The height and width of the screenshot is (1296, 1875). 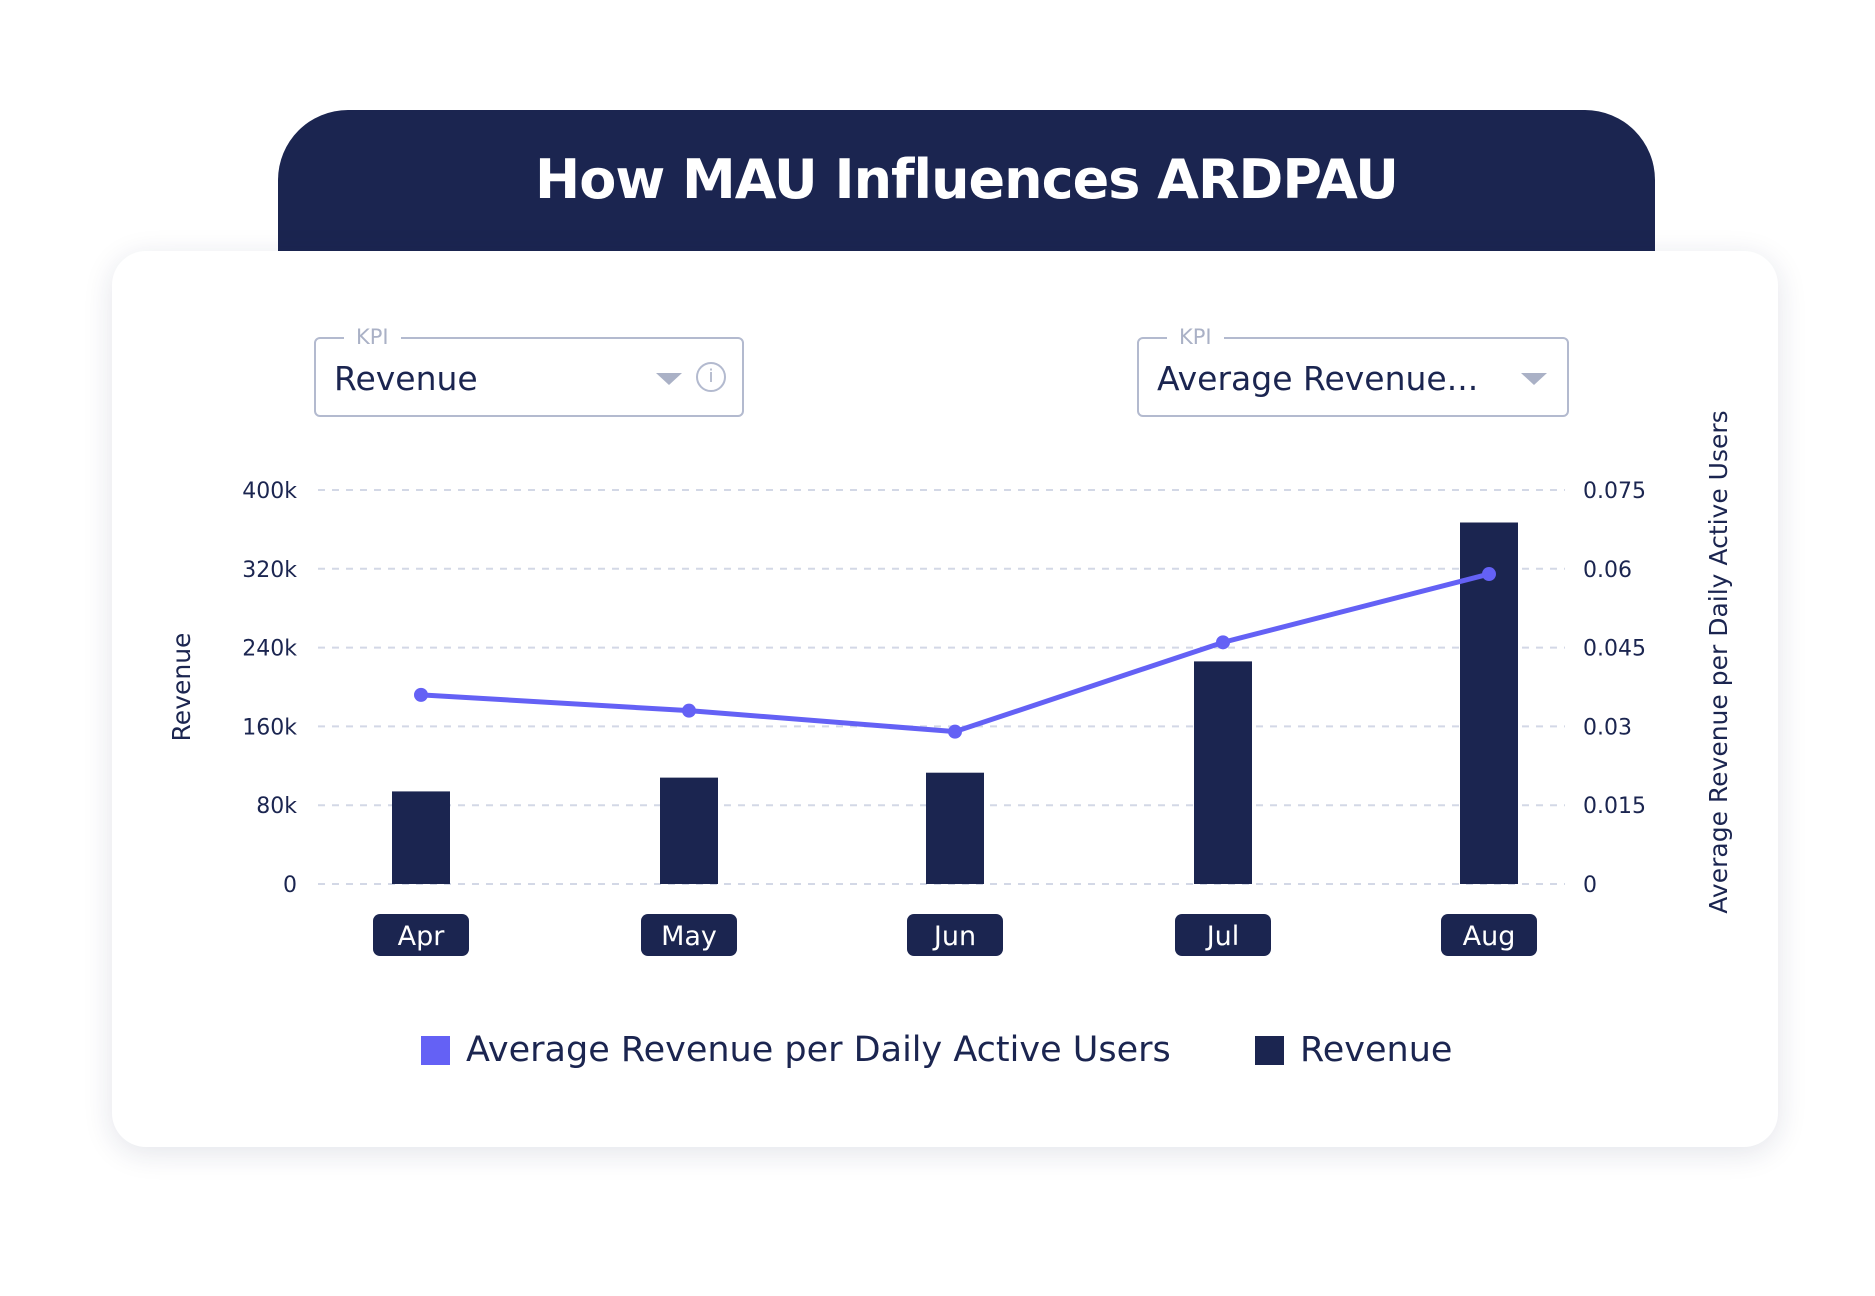 I want to click on y2-tick-label: 0.015, so click(x=1614, y=806).